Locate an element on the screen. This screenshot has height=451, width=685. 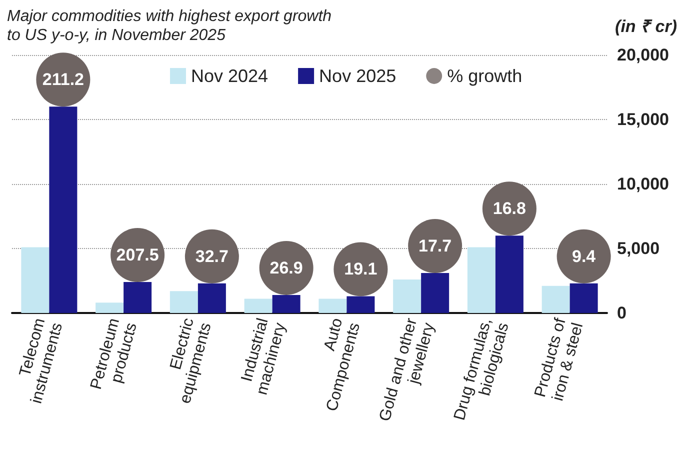
y-tick-label: 20,000 is located at coordinates (643, 55).